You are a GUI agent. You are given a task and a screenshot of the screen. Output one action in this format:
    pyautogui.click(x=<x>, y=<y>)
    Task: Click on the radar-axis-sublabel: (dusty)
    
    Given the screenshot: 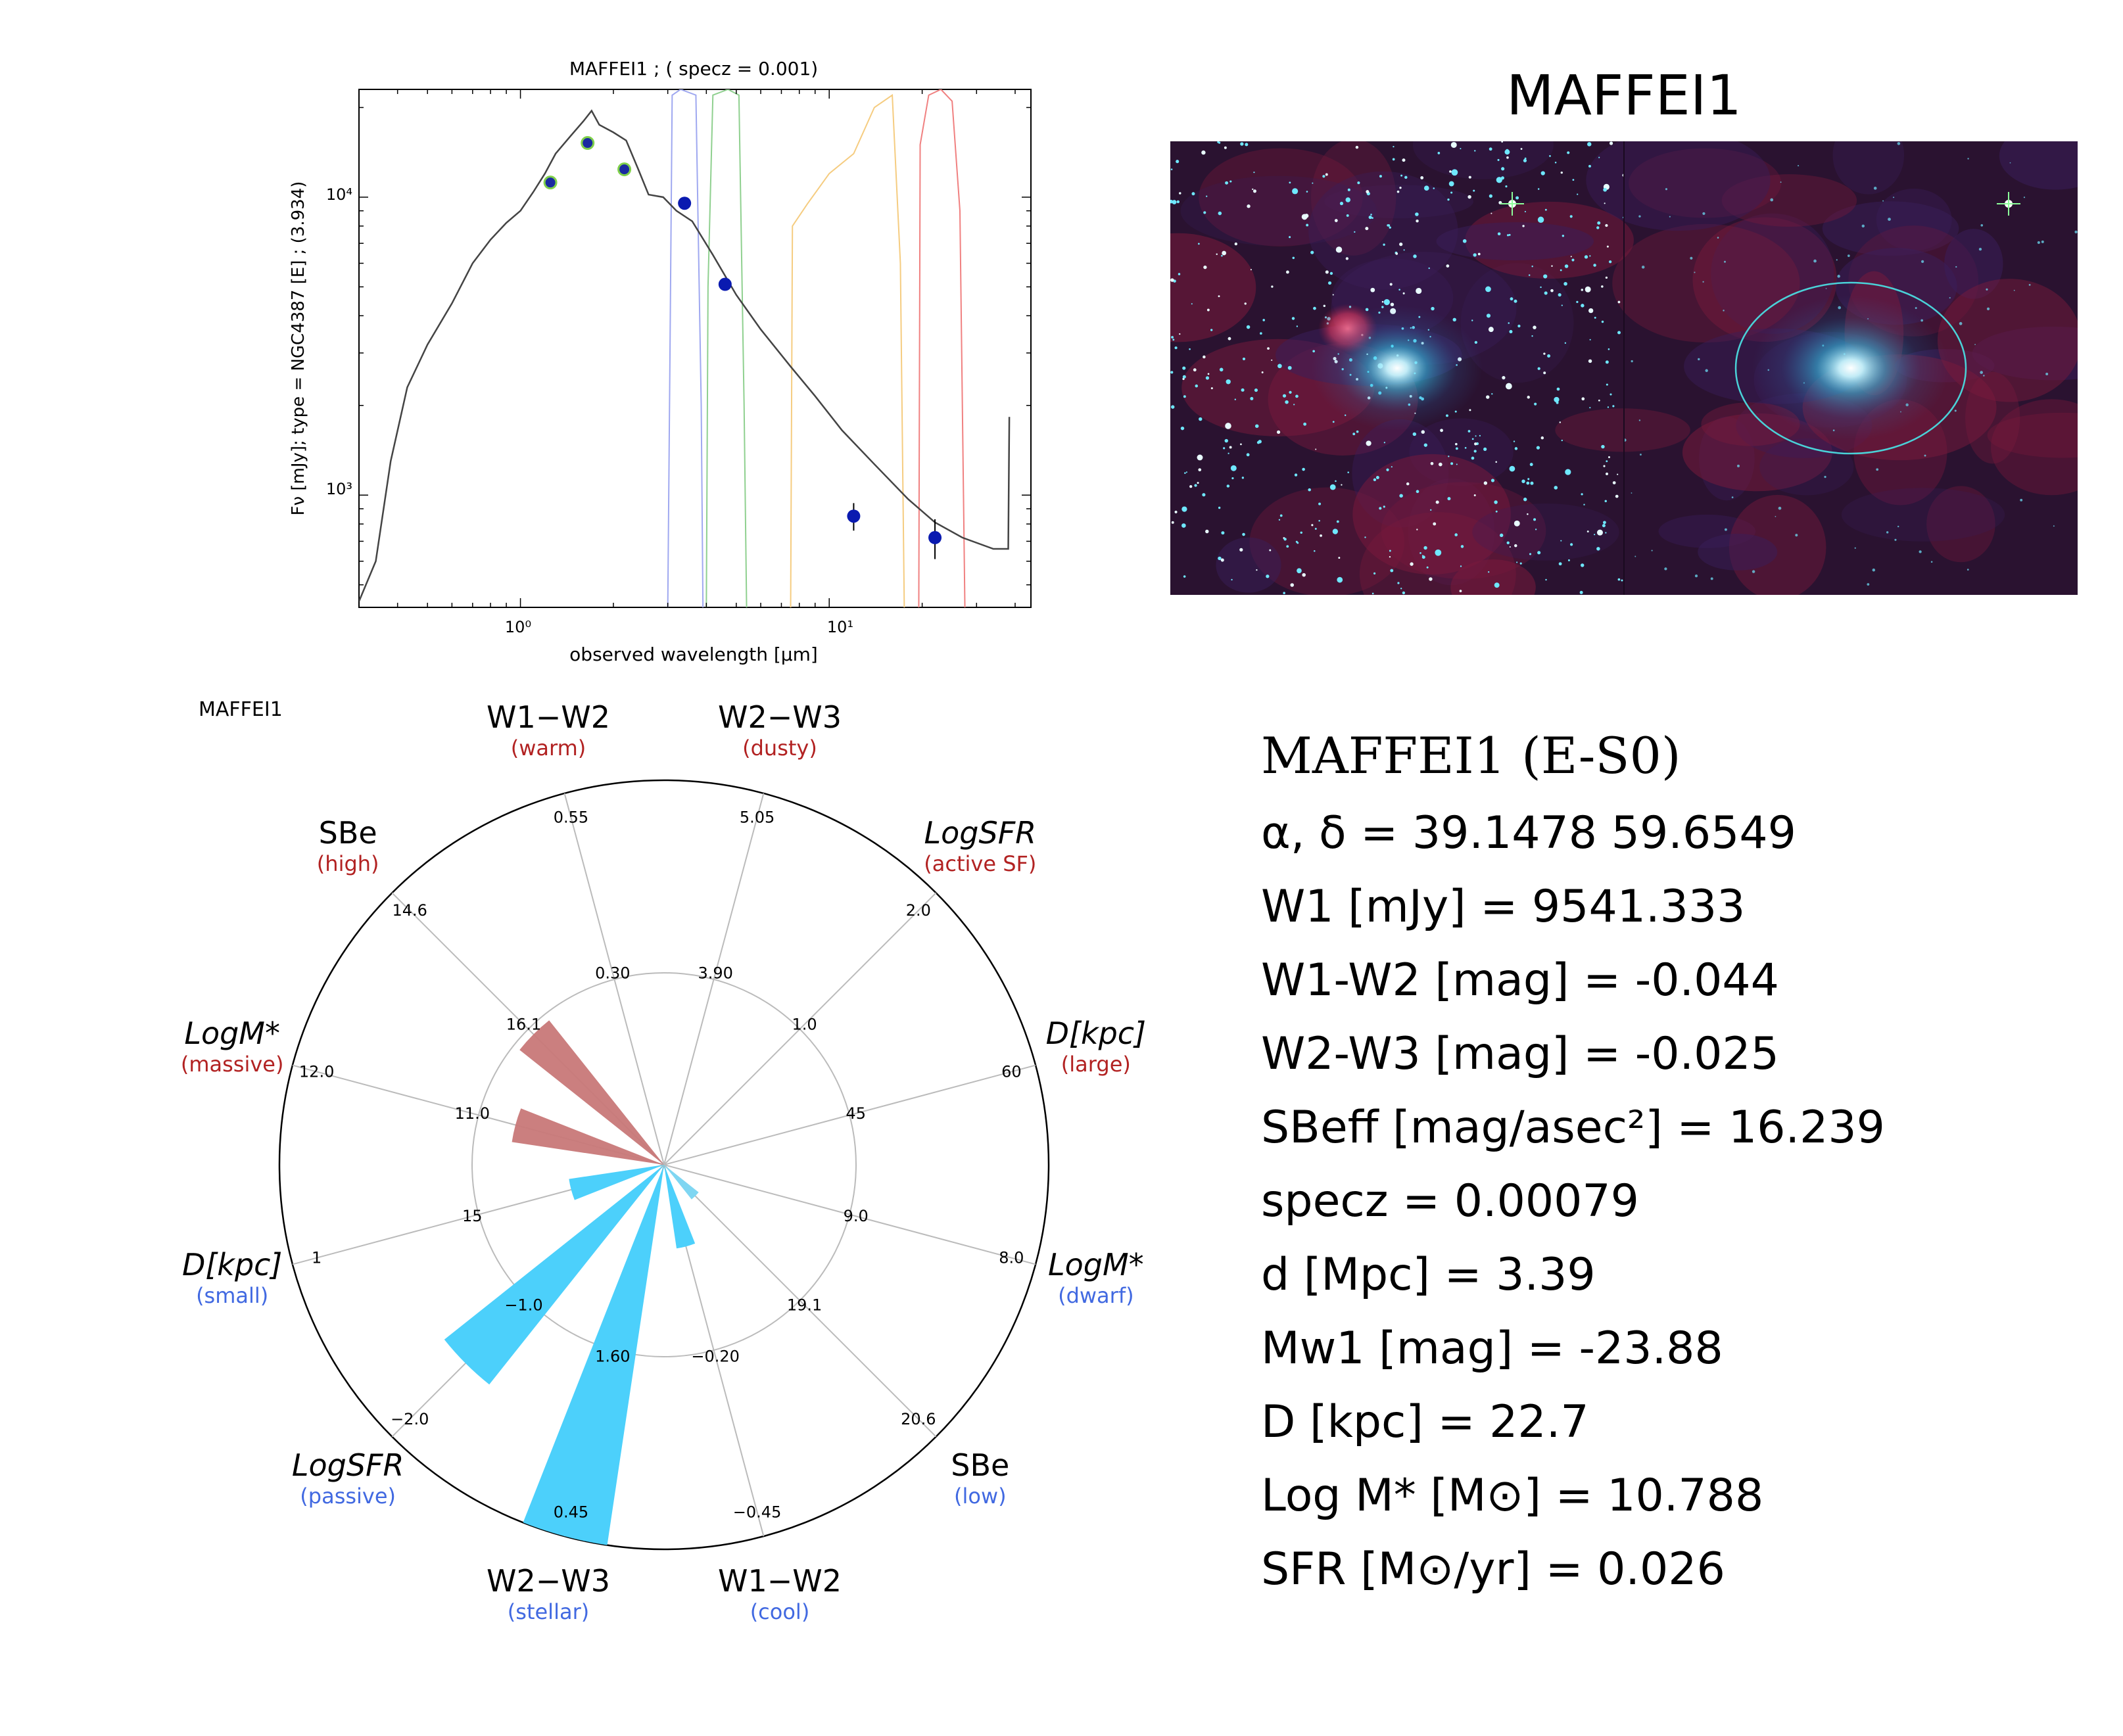 What is the action you would take?
    pyautogui.click(x=779, y=749)
    